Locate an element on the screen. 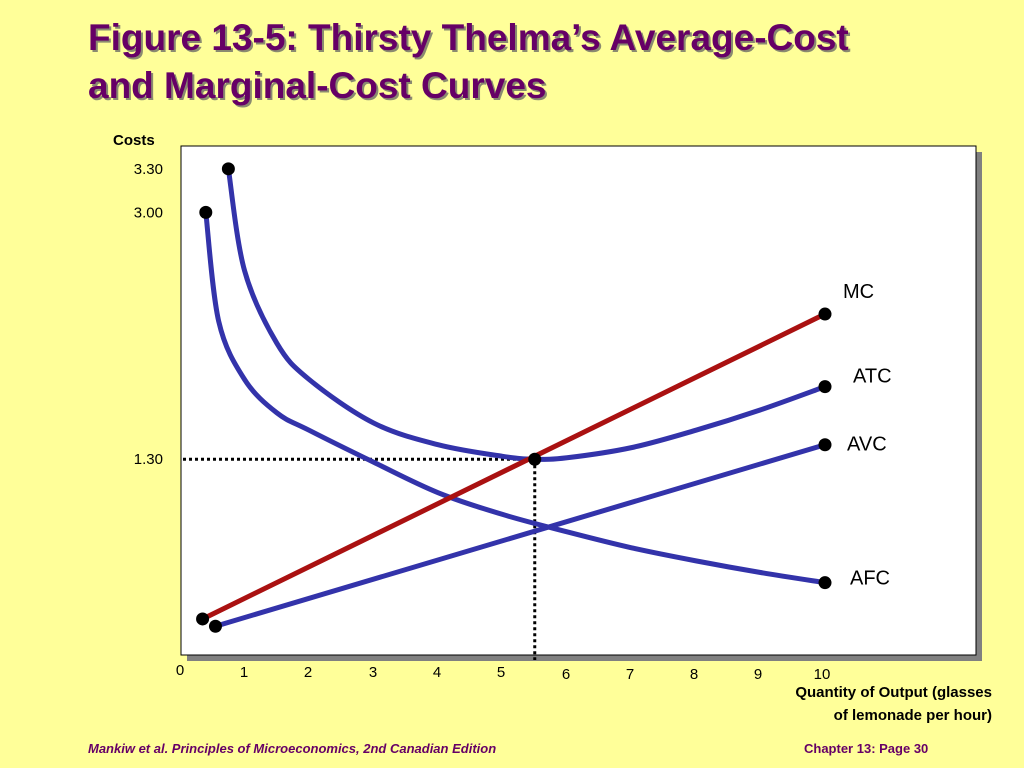 This screenshot has width=1024, height=768. afc-label: AFC is located at coordinates (870, 579).